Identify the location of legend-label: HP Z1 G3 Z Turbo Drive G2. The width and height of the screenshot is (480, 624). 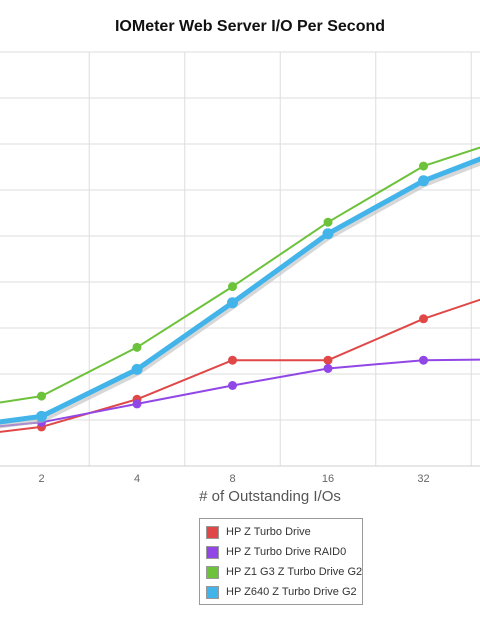
(294, 572).